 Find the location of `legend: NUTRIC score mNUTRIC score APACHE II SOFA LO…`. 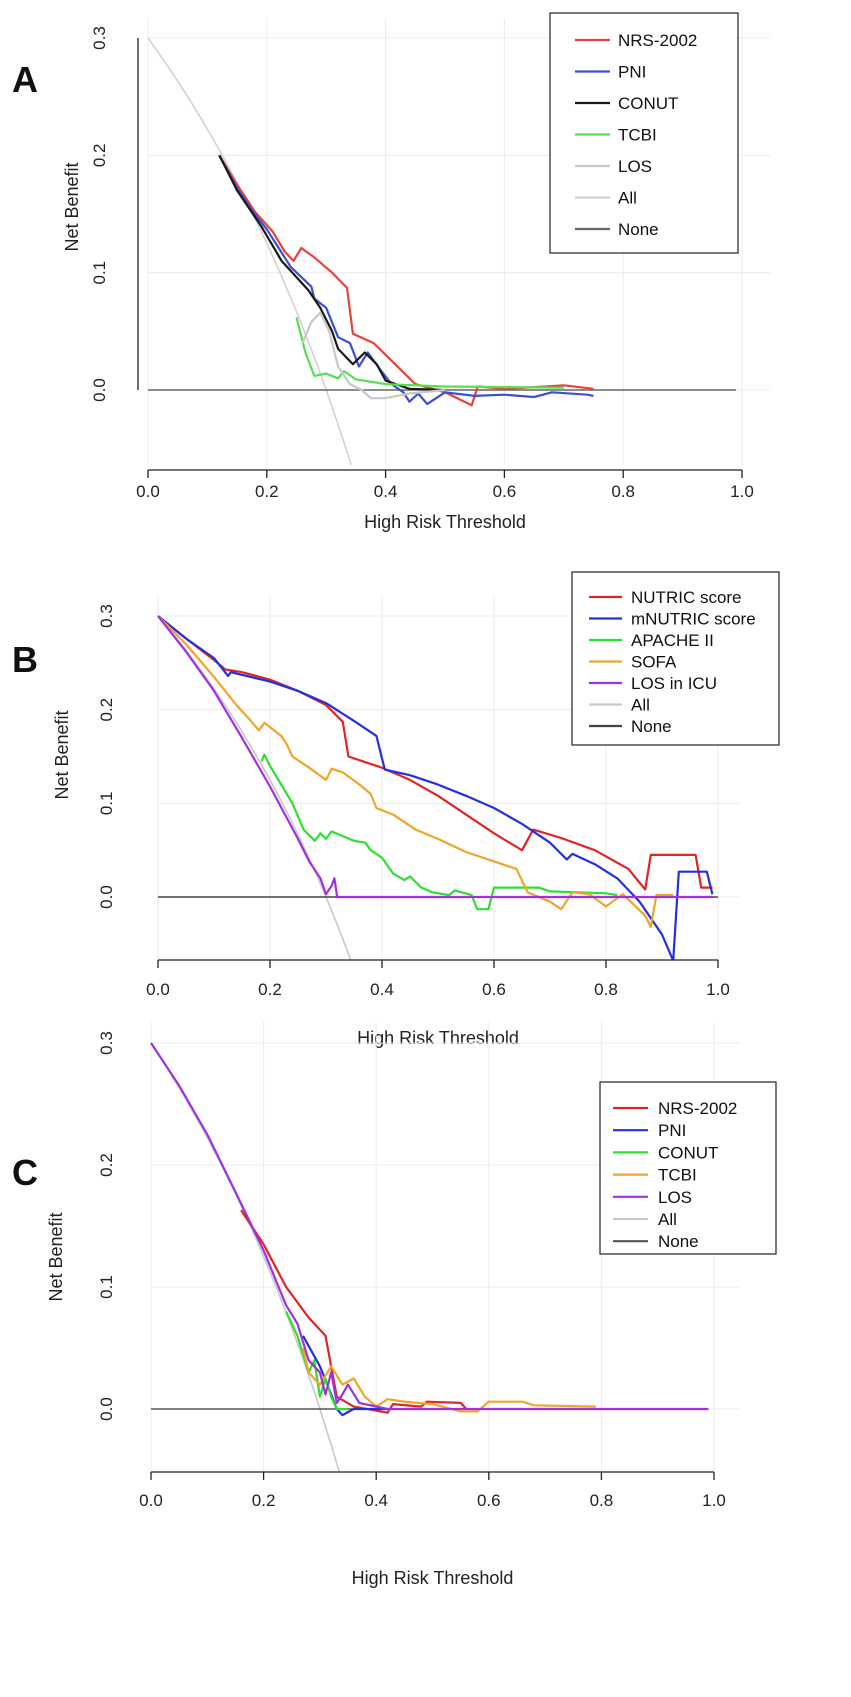

legend: NUTRIC score mNUTRIC score APACHE II SOFA LO… is located at coordinates (675, 658).